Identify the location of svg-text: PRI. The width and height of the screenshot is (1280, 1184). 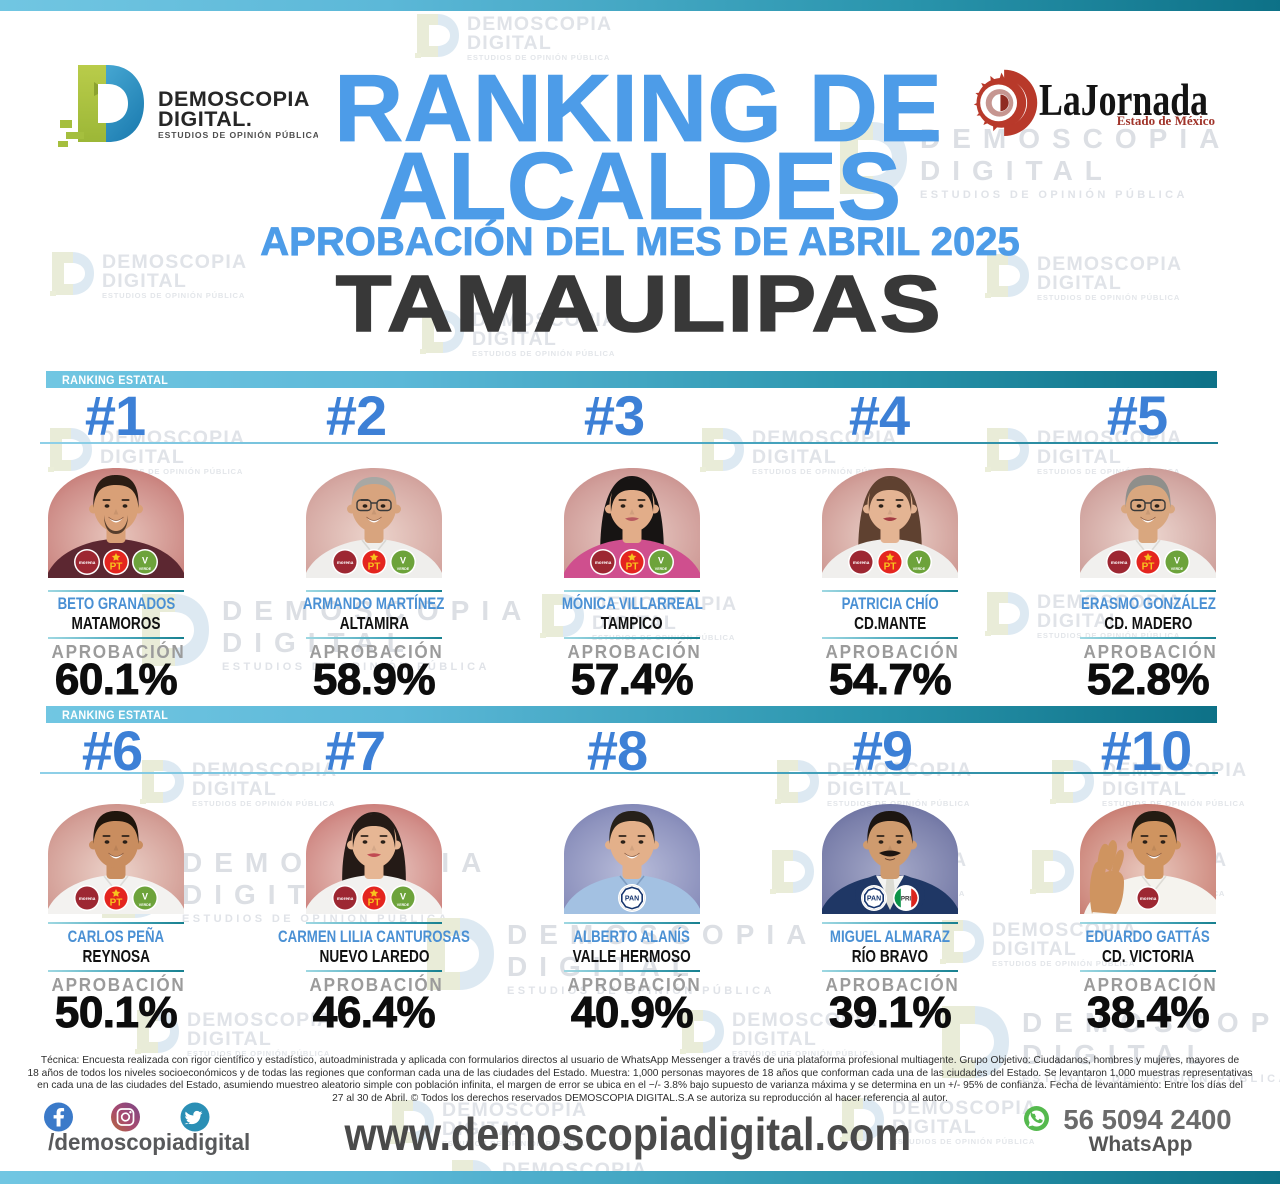
(906, 899).